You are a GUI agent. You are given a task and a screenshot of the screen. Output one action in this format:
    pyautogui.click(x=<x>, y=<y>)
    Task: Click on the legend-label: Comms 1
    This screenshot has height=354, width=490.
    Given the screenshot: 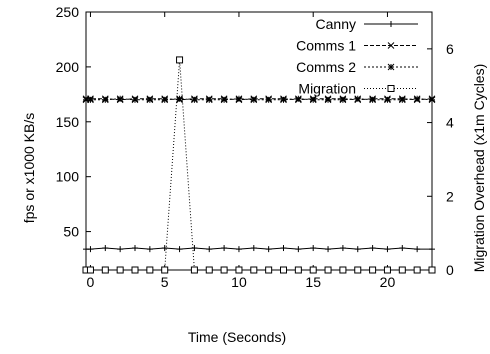 What is the action you would take?
    pyautogui.click(x=326, y=46)
    